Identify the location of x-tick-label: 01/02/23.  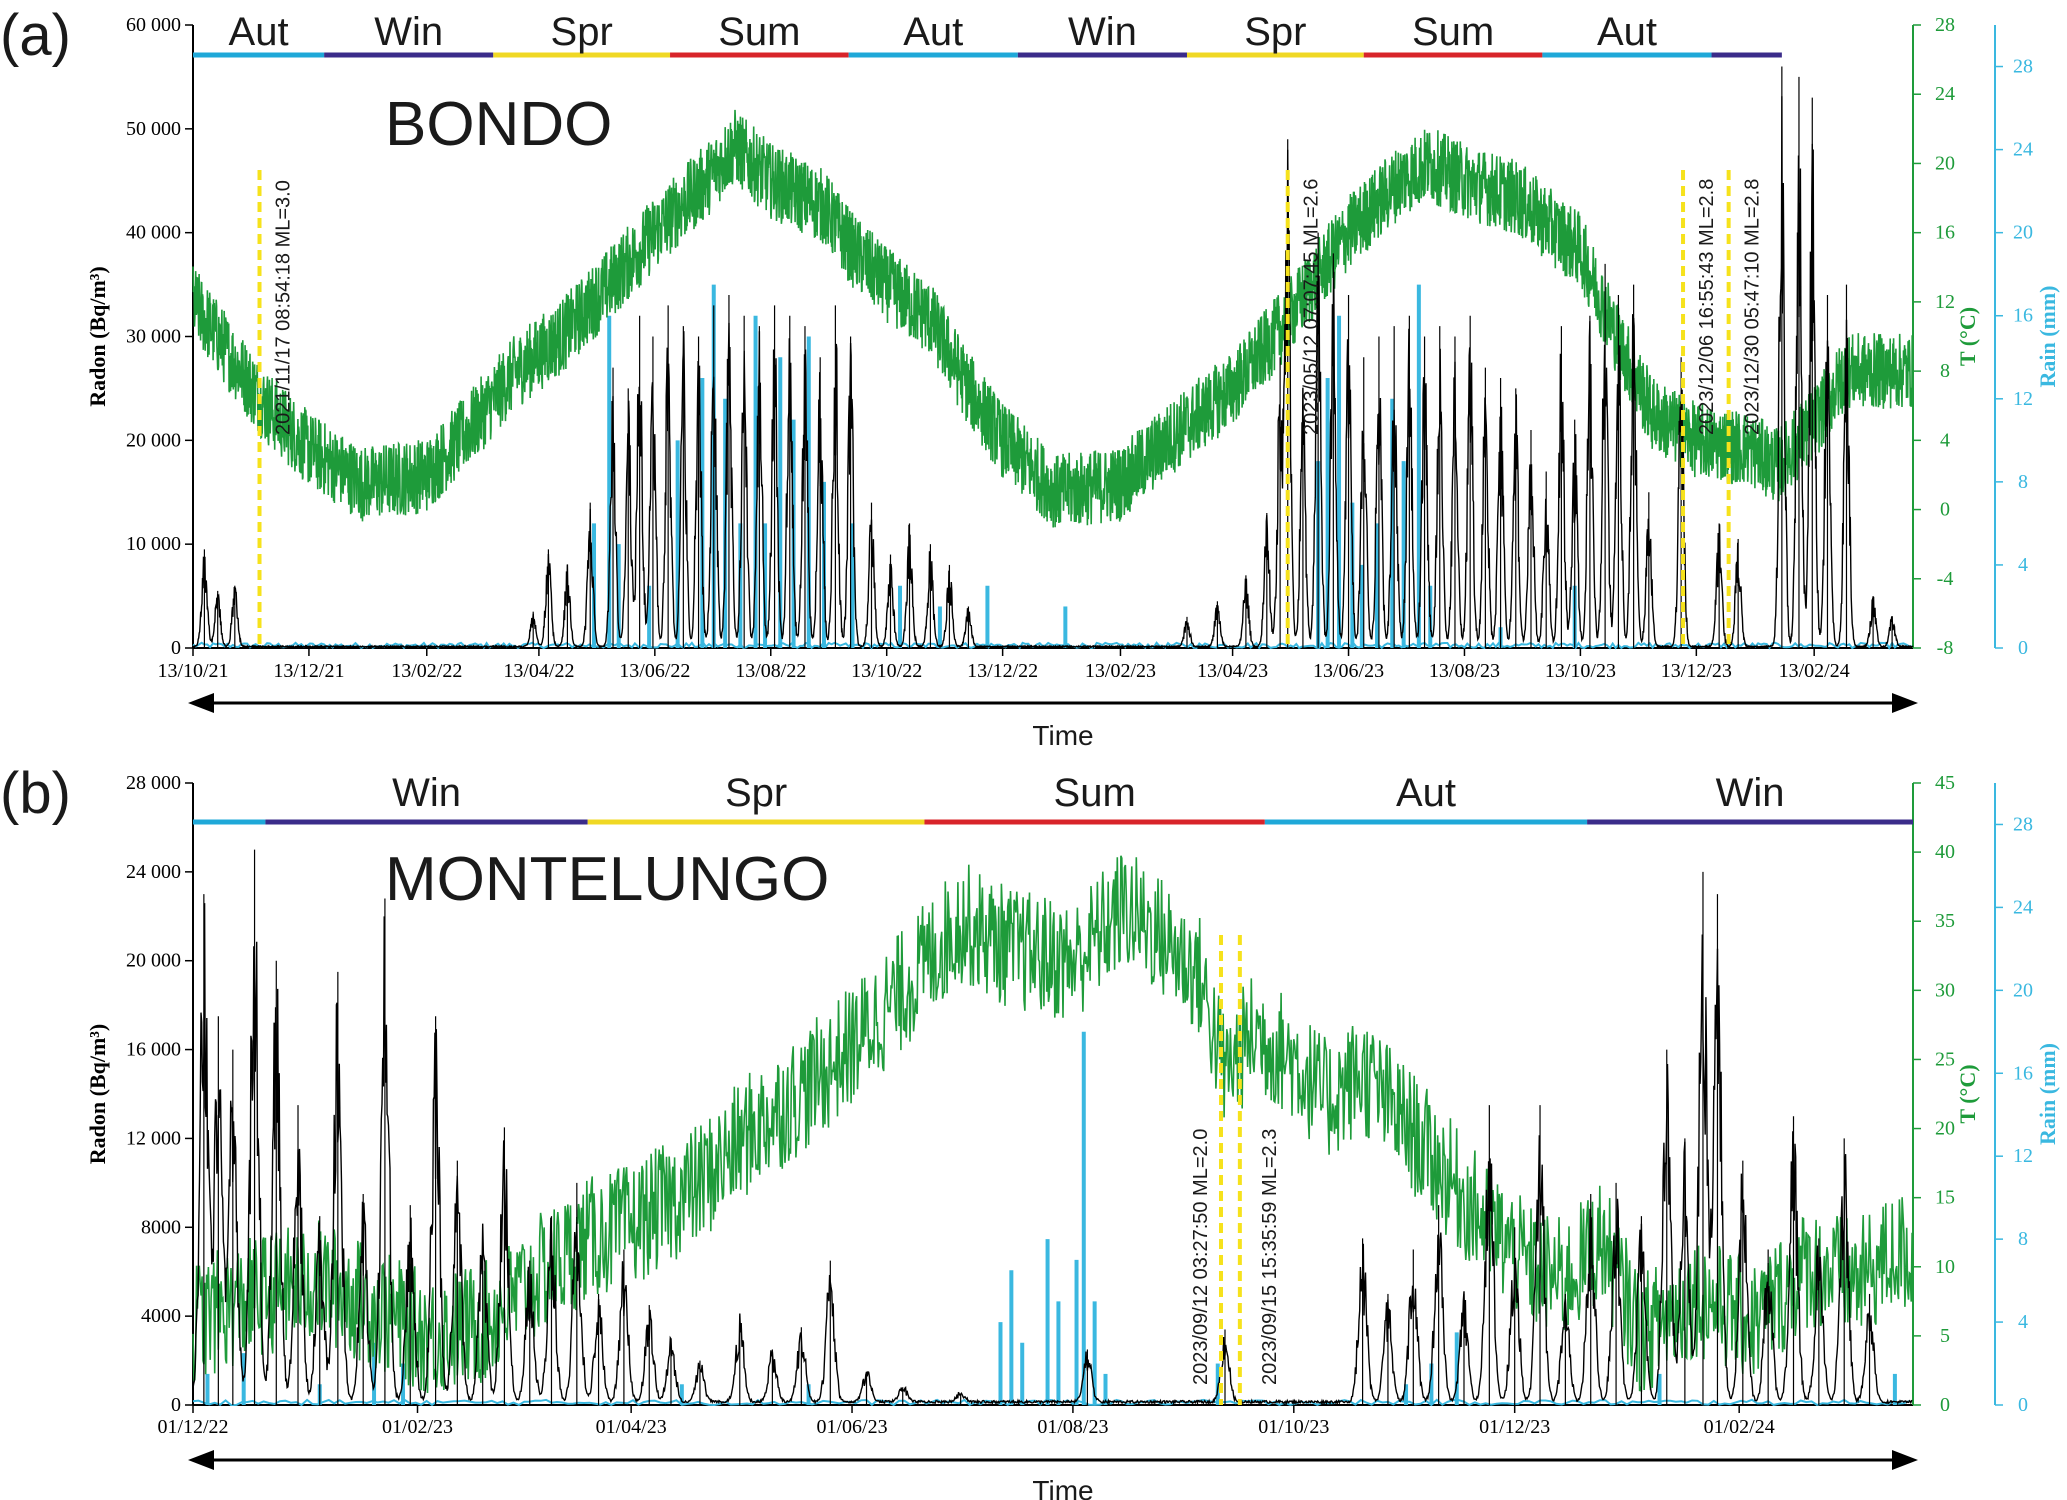
(417, 1427).